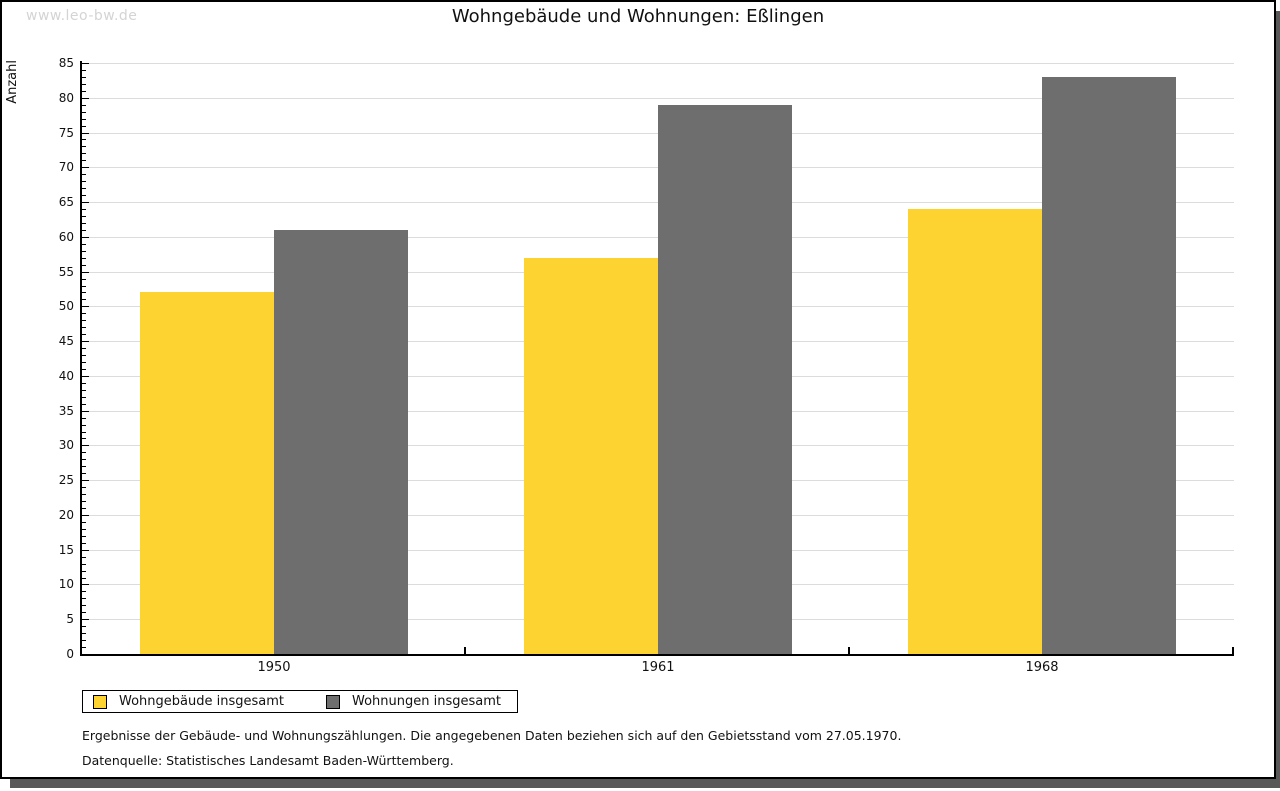 The height and width of the screenshot is (791, 1280). I want to click on chart-title: Wohngebäude und Wohnungen: Eßlingen, so click(638, 16).